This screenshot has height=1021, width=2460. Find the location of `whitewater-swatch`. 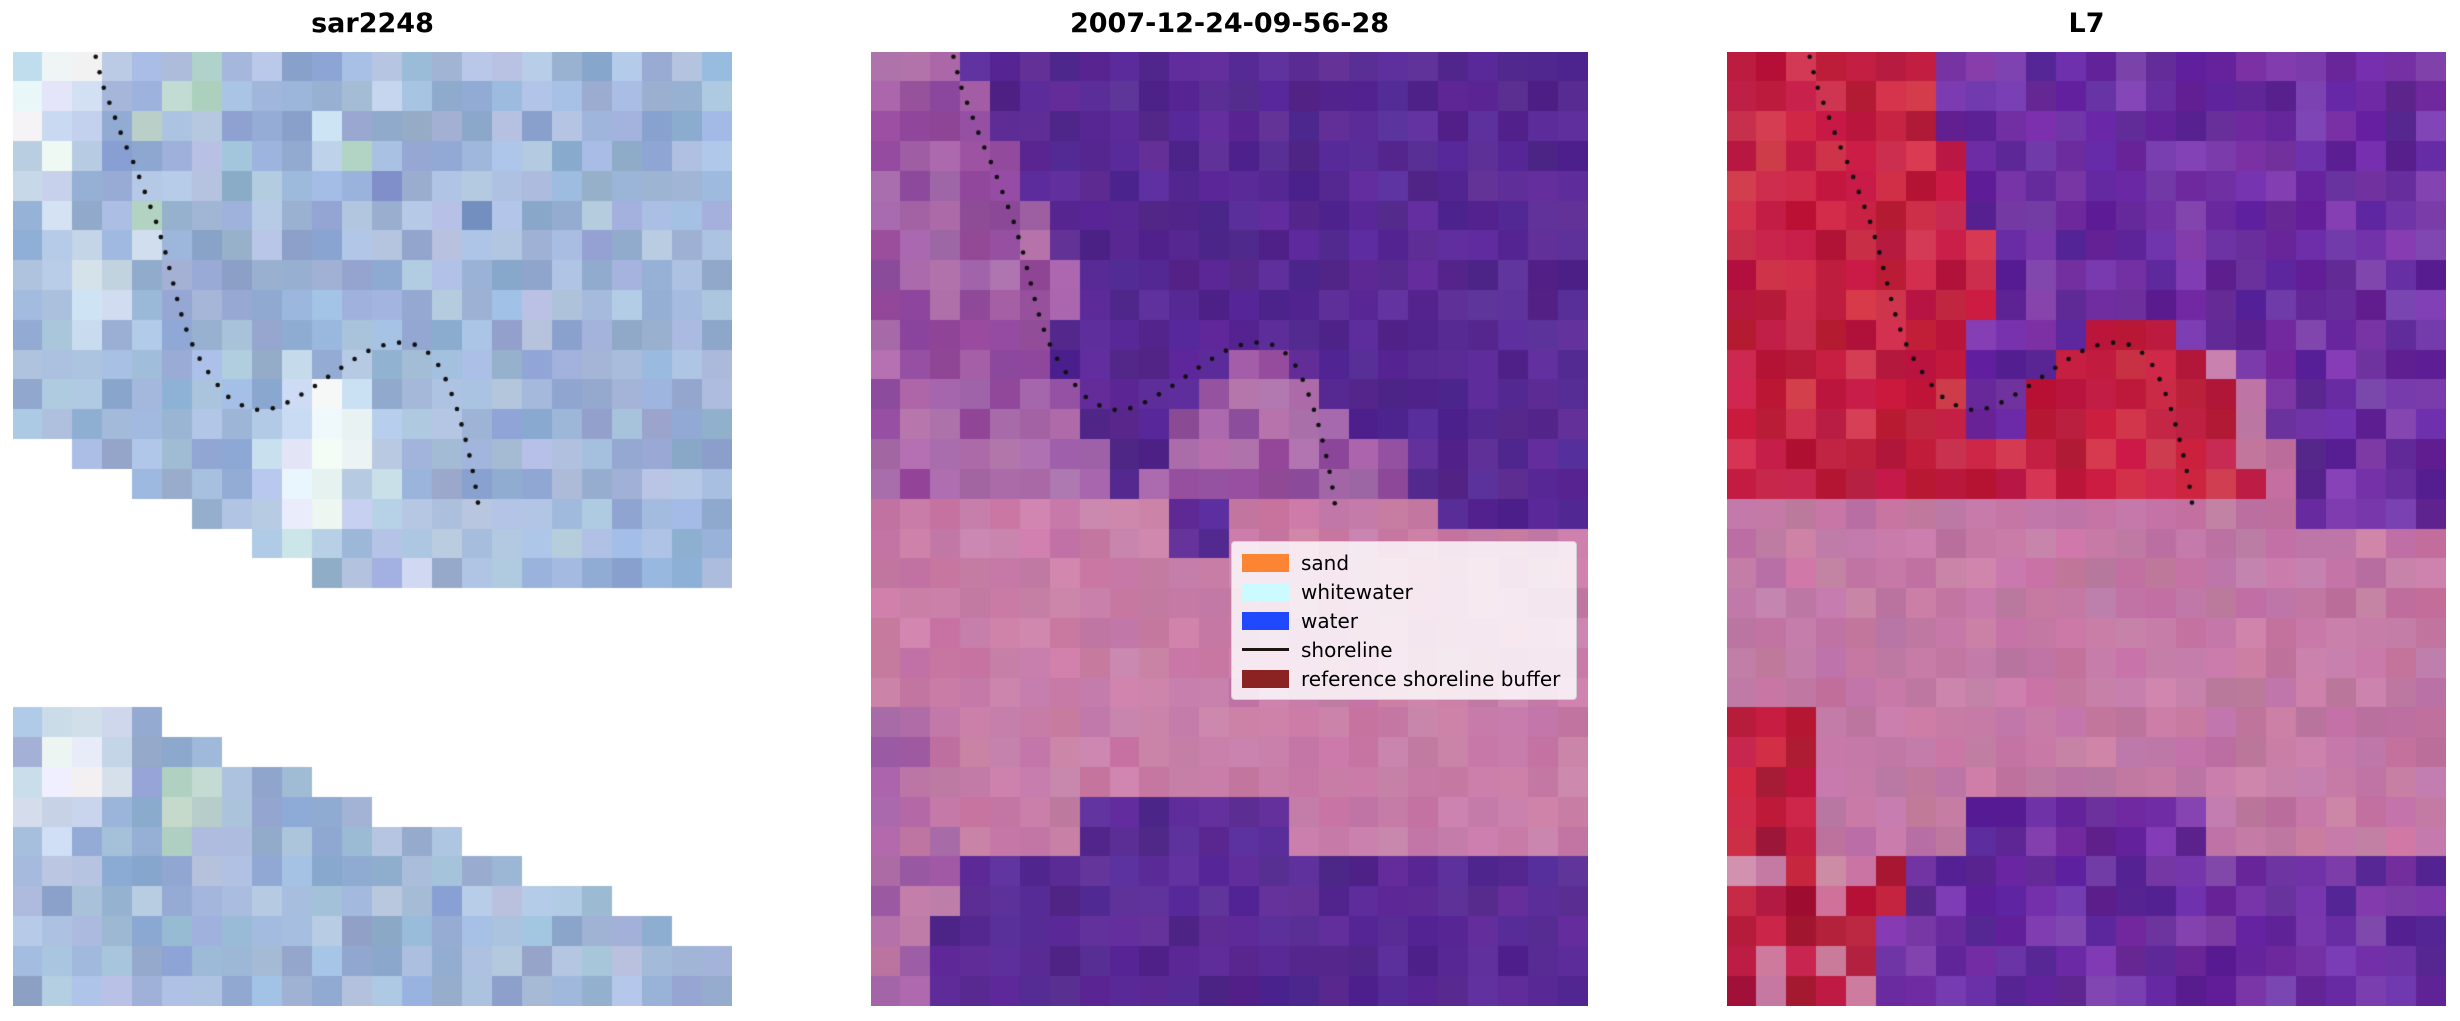

whitewater-swatch is located at coordinates (1265, 591).